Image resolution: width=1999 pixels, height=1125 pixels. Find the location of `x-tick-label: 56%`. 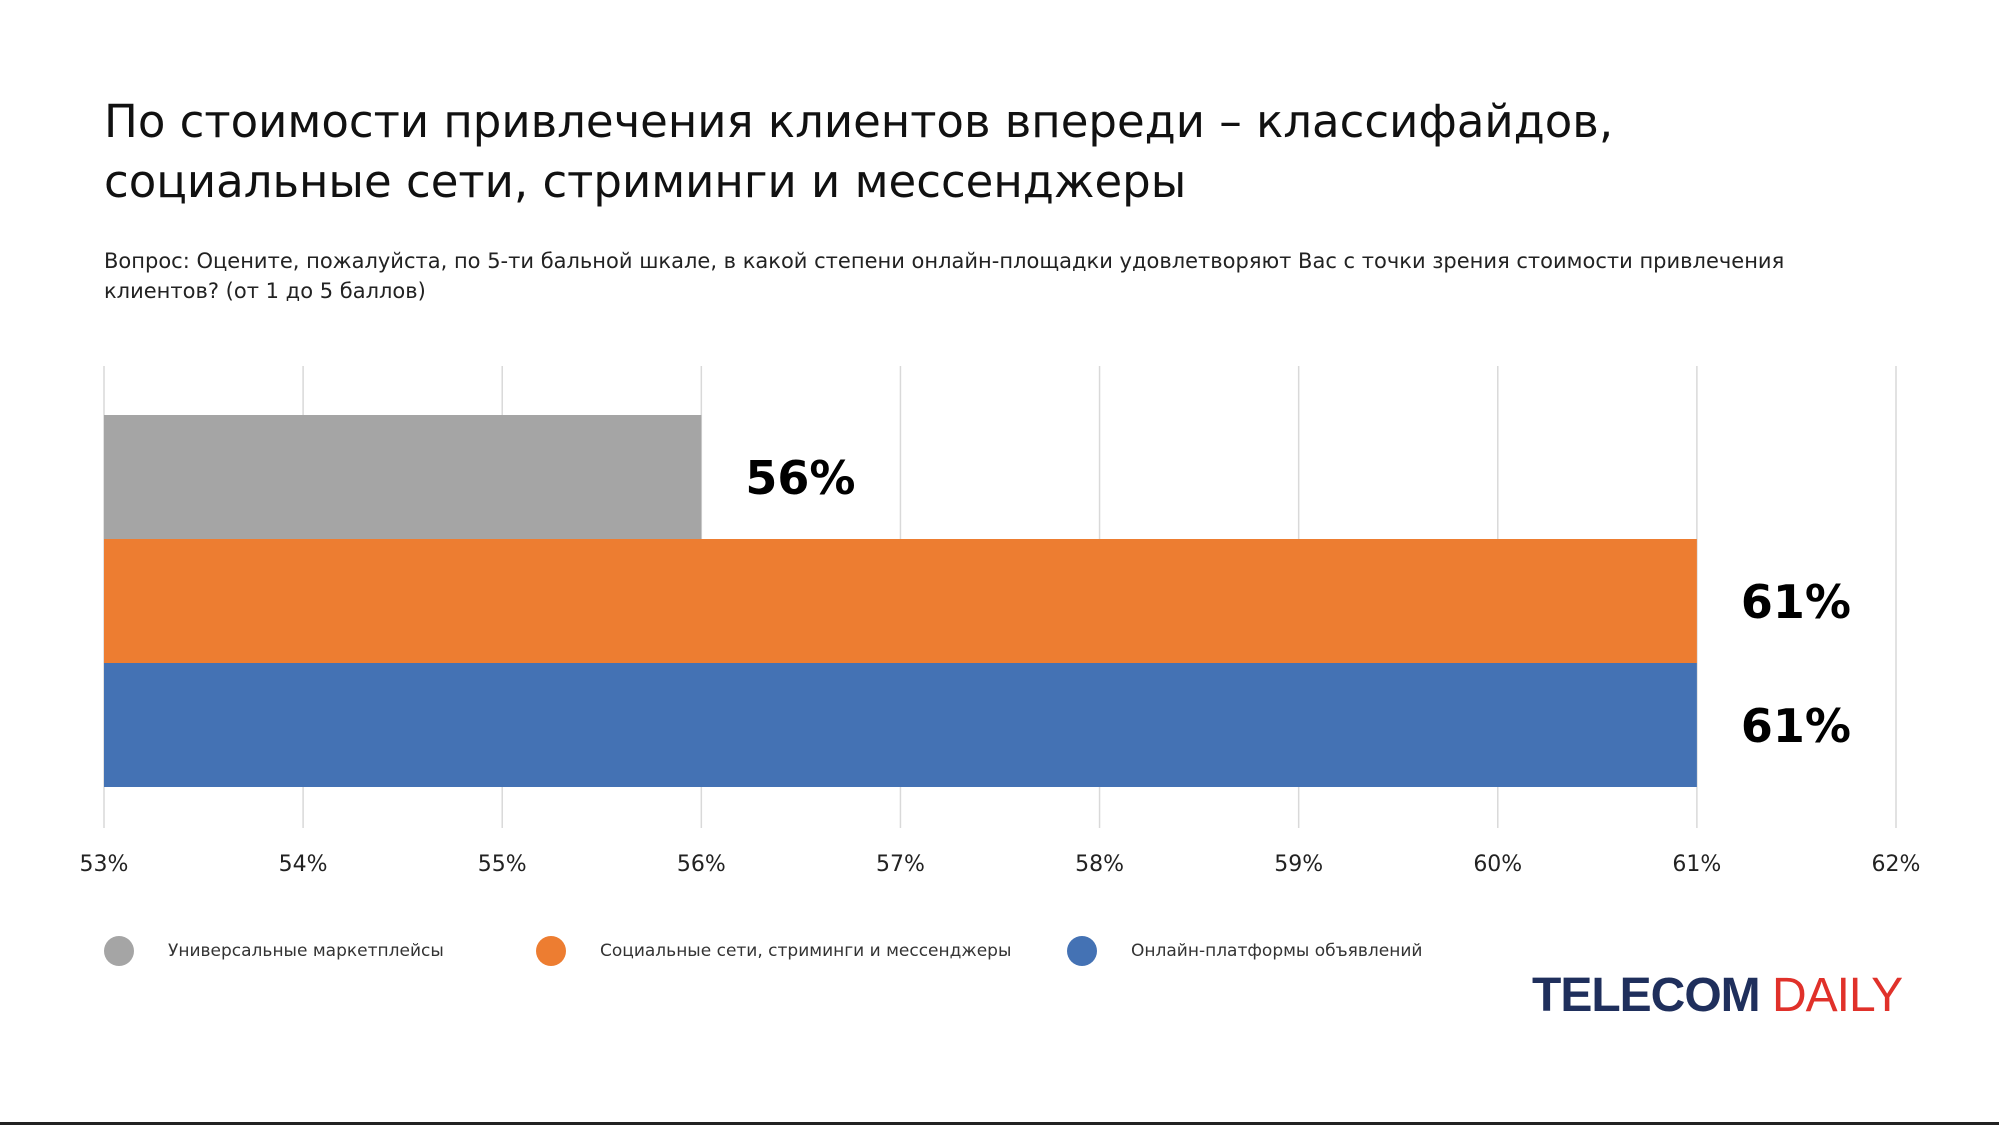

x-tick-label: 56% is located at coordinates (701, 864).